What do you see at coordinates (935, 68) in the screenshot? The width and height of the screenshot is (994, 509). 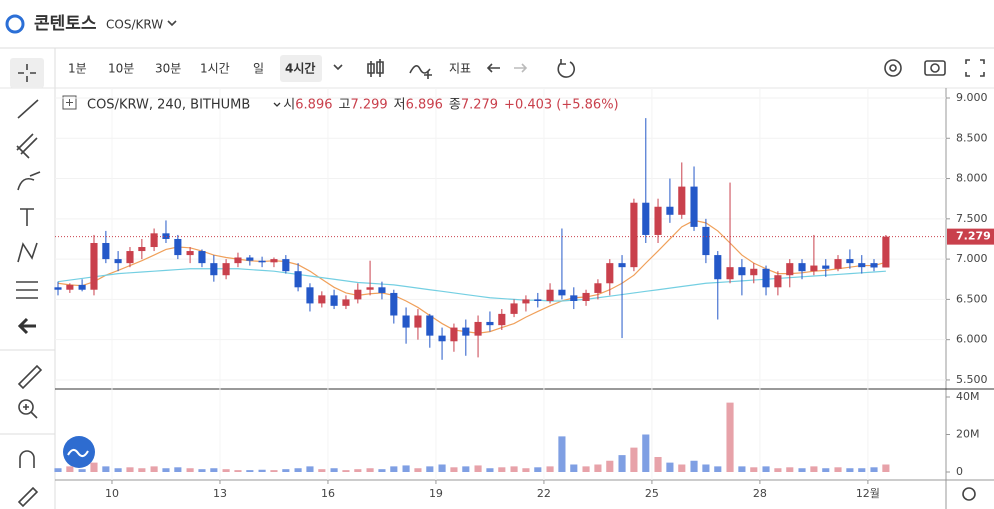 I see `screenshot-icon` at bounding box center [935, 68].